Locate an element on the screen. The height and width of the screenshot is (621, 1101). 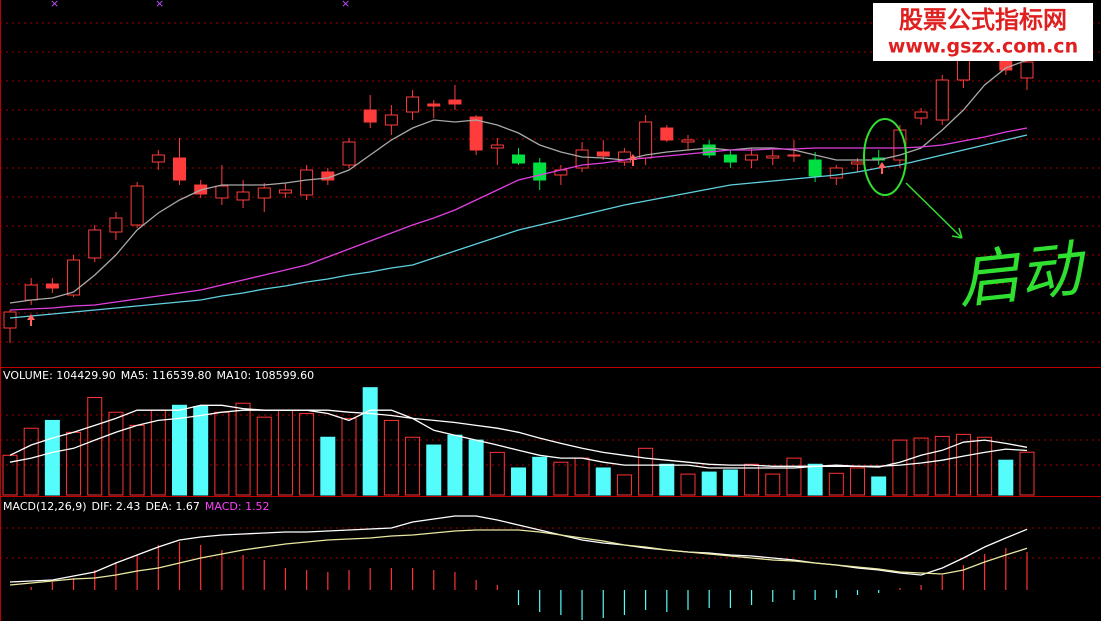
readout-item: MACD(12,26,9) is located at coordinates (45, 506).